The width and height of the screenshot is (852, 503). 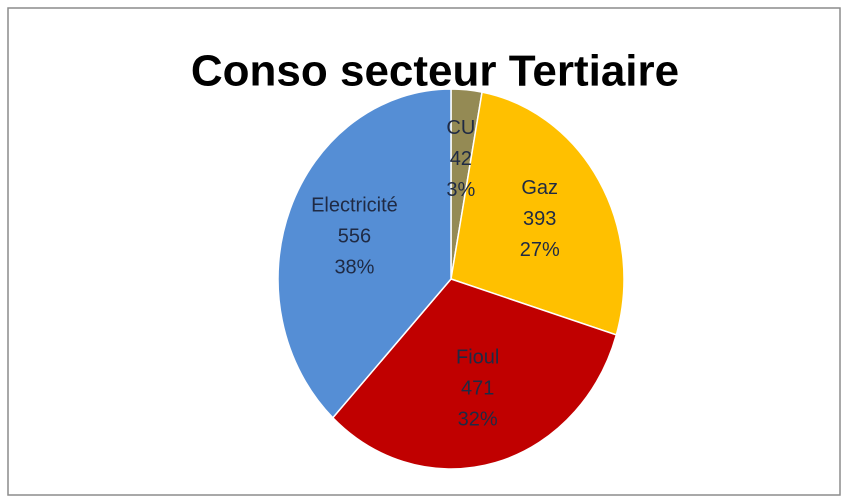 What do you see at coordinates (478, 419) in the screenshot?
I see `slice-label-percent: 32%` at bounding box center [478, 419].